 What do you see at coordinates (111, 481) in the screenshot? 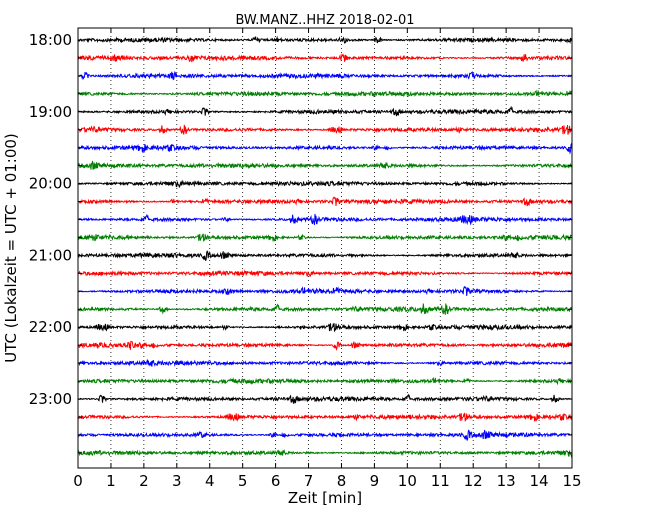
I see `x-tick-label-1: 1` at bounding box center [111, 481].